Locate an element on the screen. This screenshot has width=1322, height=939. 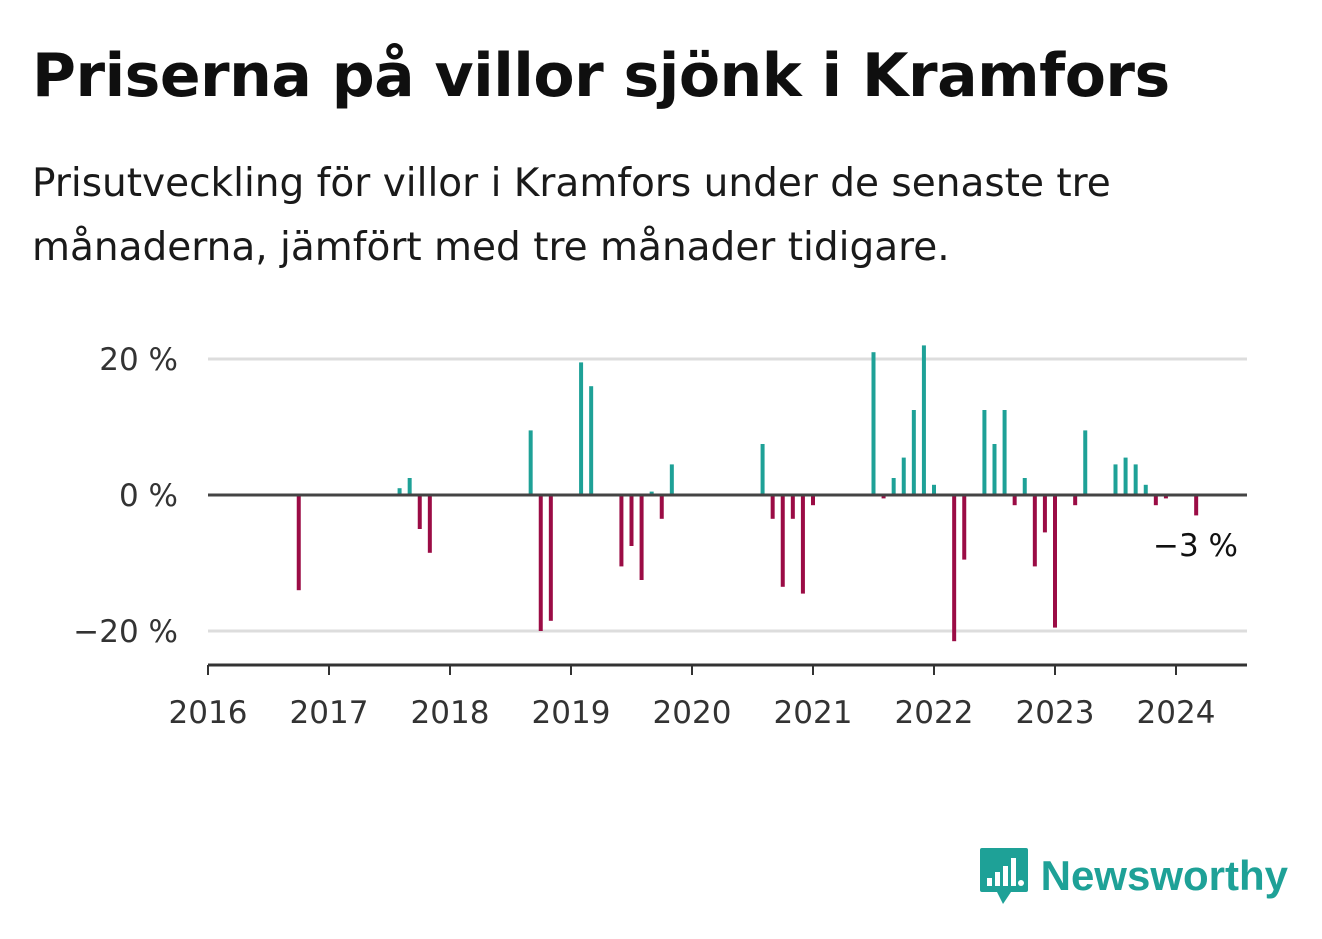
y-tick-label: 20 % is located at coordinates (138, 360).